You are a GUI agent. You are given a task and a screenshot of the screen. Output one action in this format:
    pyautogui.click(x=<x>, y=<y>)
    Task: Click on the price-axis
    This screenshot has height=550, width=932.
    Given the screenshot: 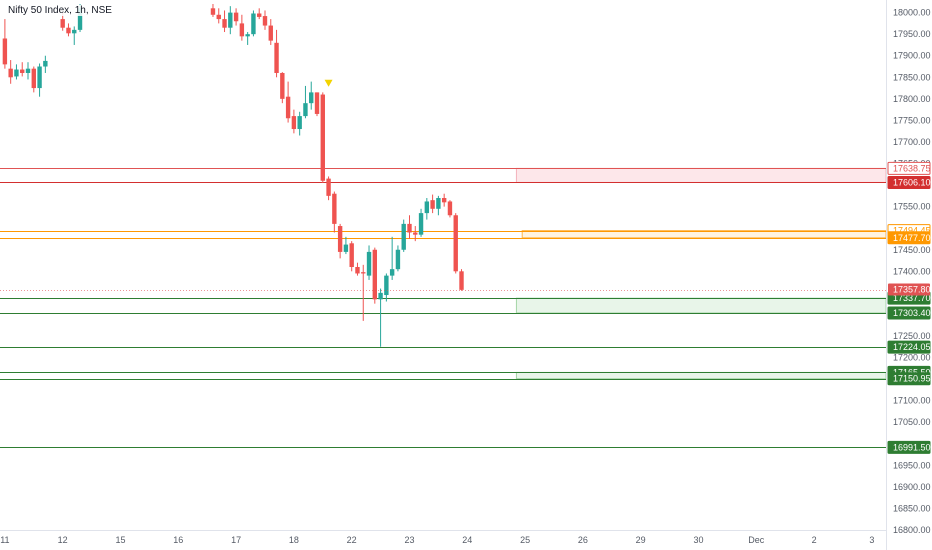 What is the action you would take?
    pyautogui.click(x=909, y=275)
    